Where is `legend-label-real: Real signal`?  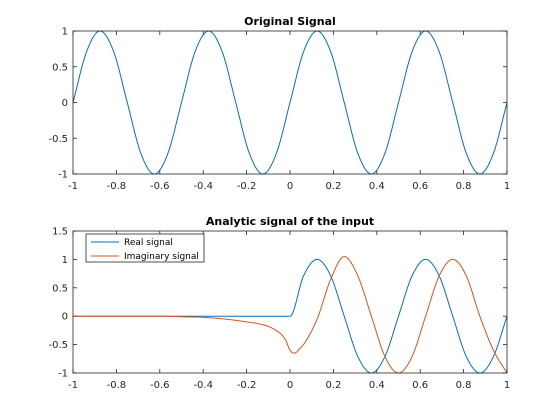 legend-label-real: Real signal is located at coordinates (148, 243).